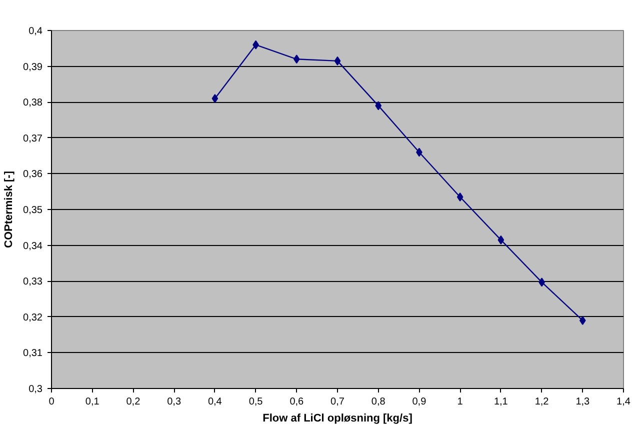 This screenshot has height=427, width=637. What do you see at coordinates (35, 389) in the screenshot?
I see `y-tick-label: 0,3` at bounding box center [35, 389].